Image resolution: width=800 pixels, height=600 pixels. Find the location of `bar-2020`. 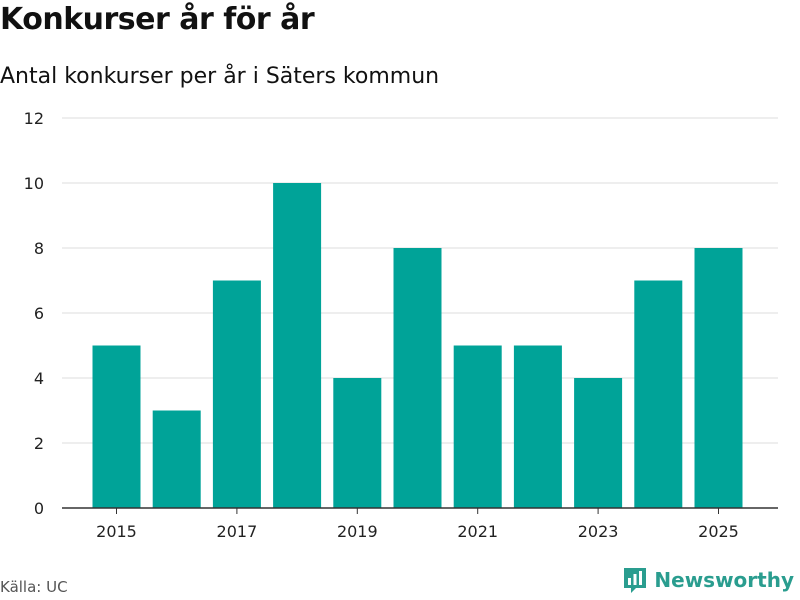

bar-2020 is located at coordinates (417, 378).